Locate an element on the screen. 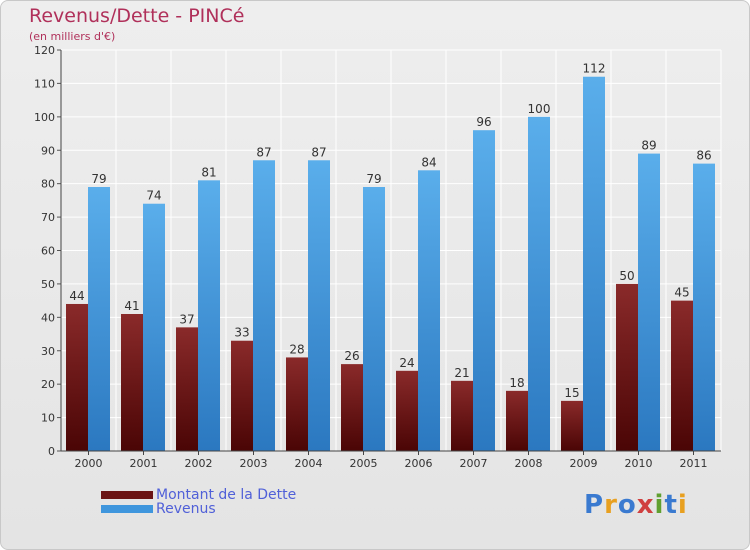 The width and height of the screenshot is (750, 550). bar-debt-2010 is located at coordinates (627, 367).